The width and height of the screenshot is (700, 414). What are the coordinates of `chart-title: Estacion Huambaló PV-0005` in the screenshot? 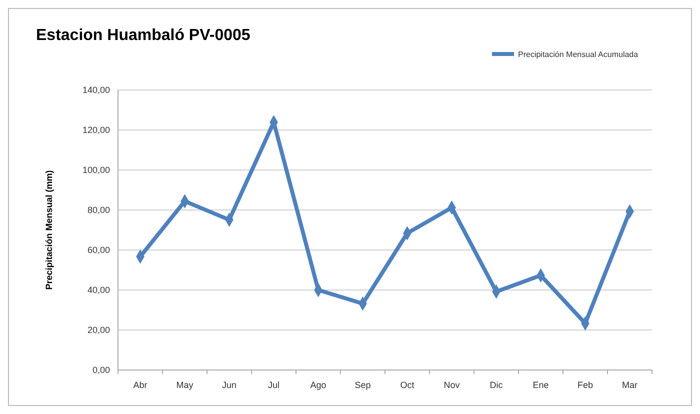 It's located at (143, 35).